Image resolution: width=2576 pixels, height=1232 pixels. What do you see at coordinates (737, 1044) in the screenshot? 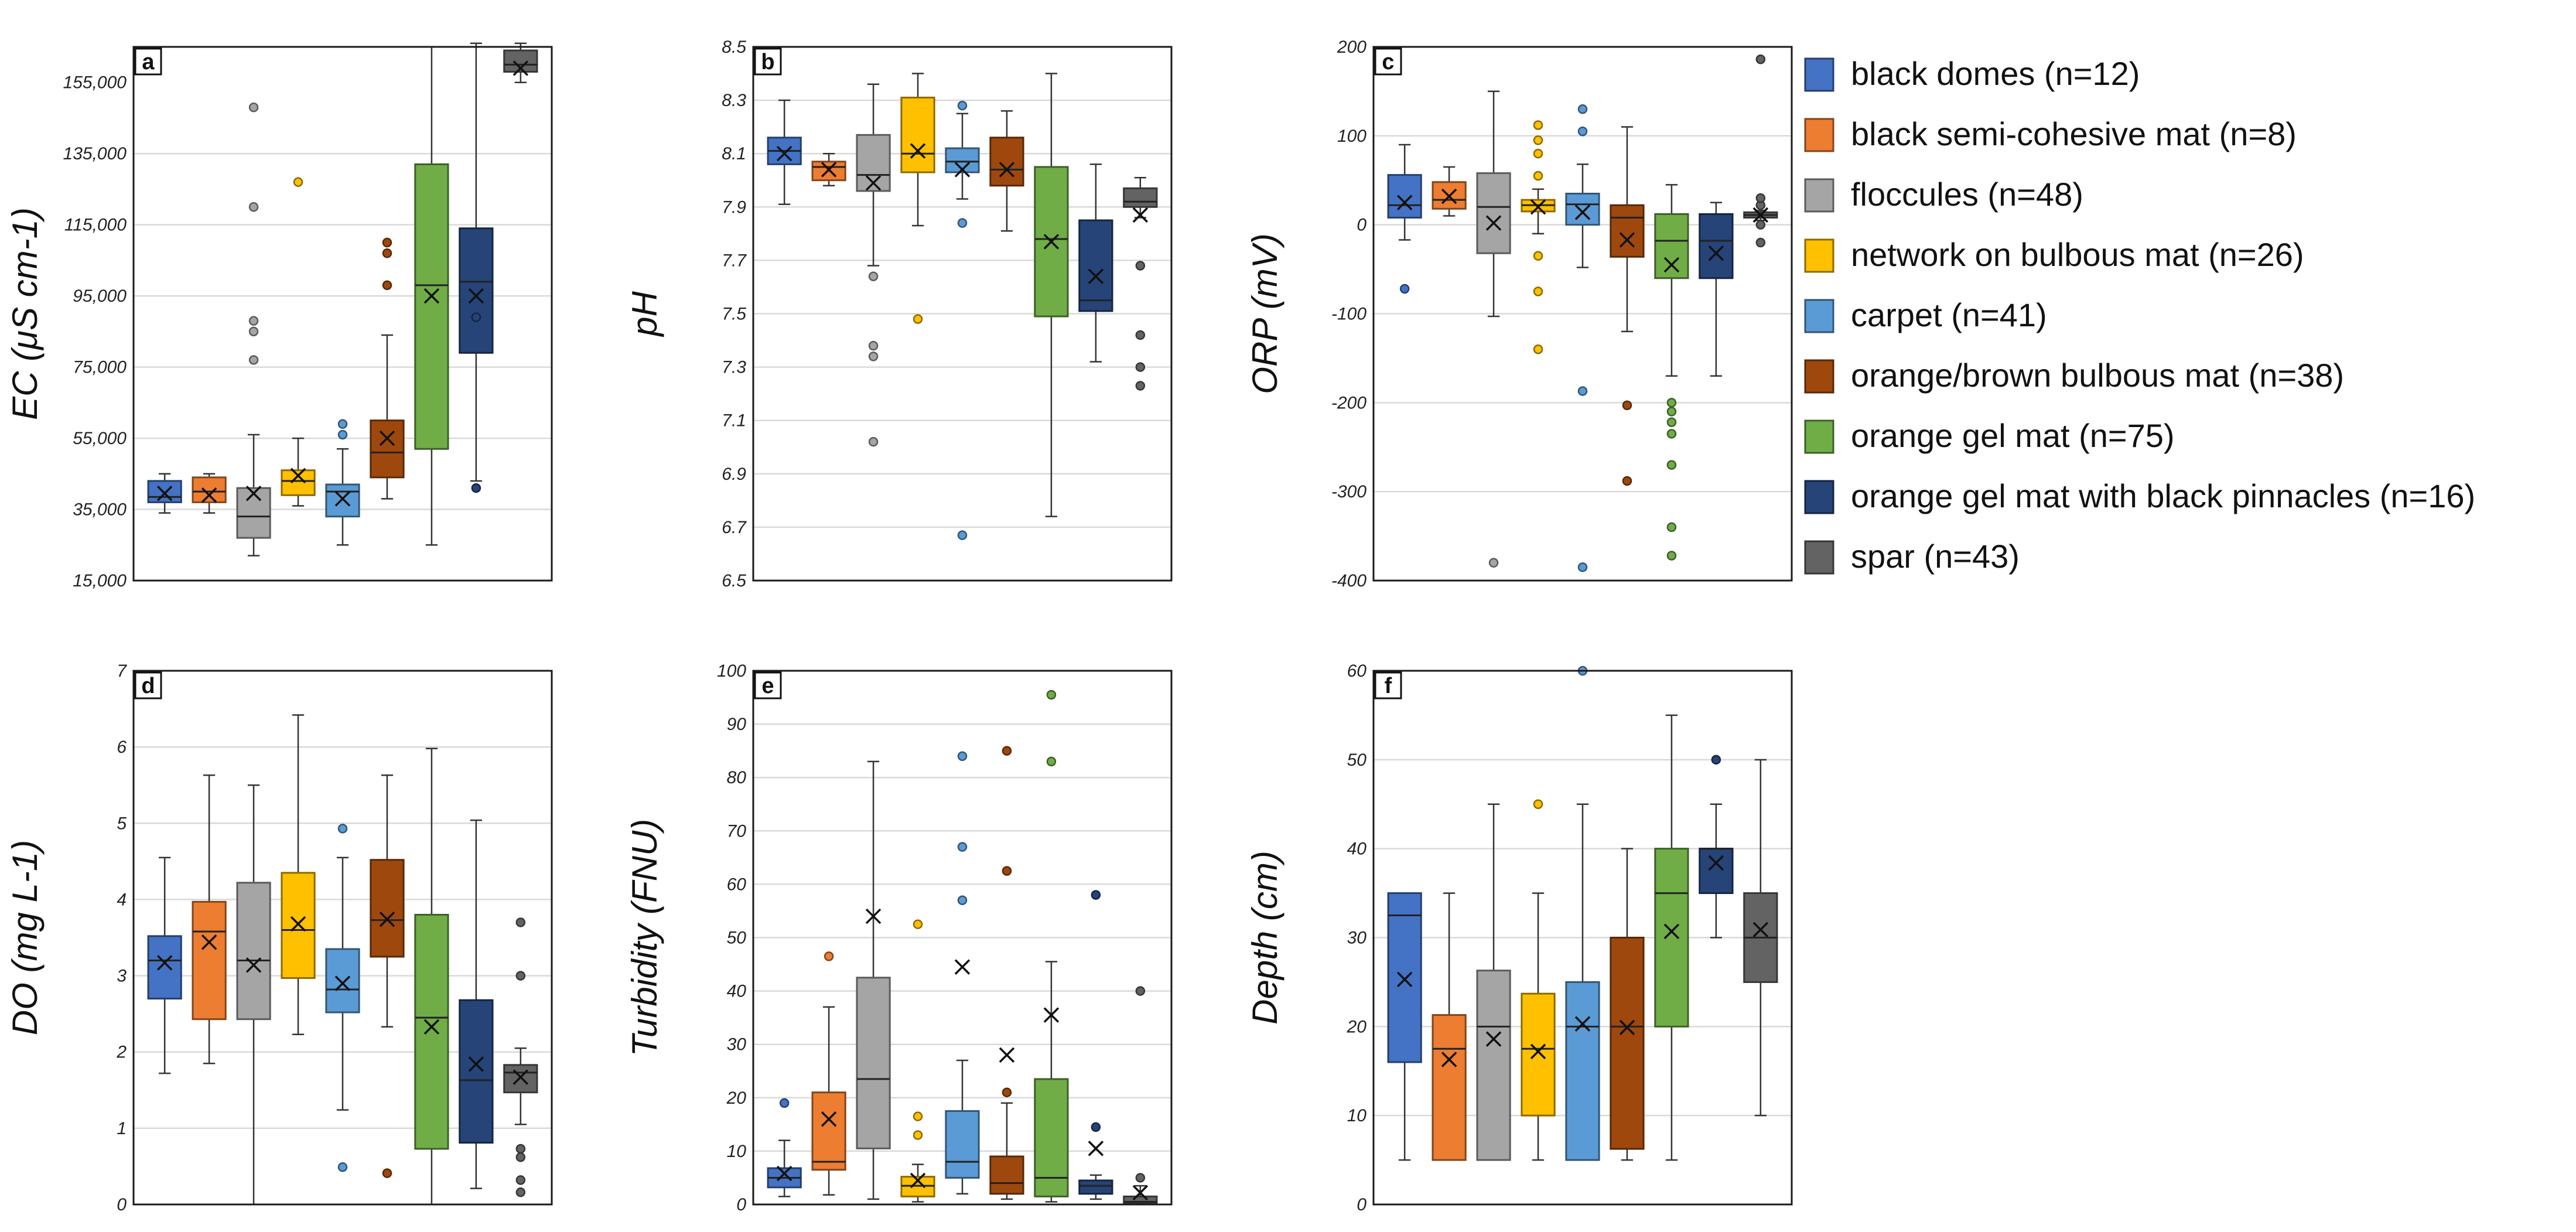
I see `y-tick-label: 30` at bounding box center [737, 1044].